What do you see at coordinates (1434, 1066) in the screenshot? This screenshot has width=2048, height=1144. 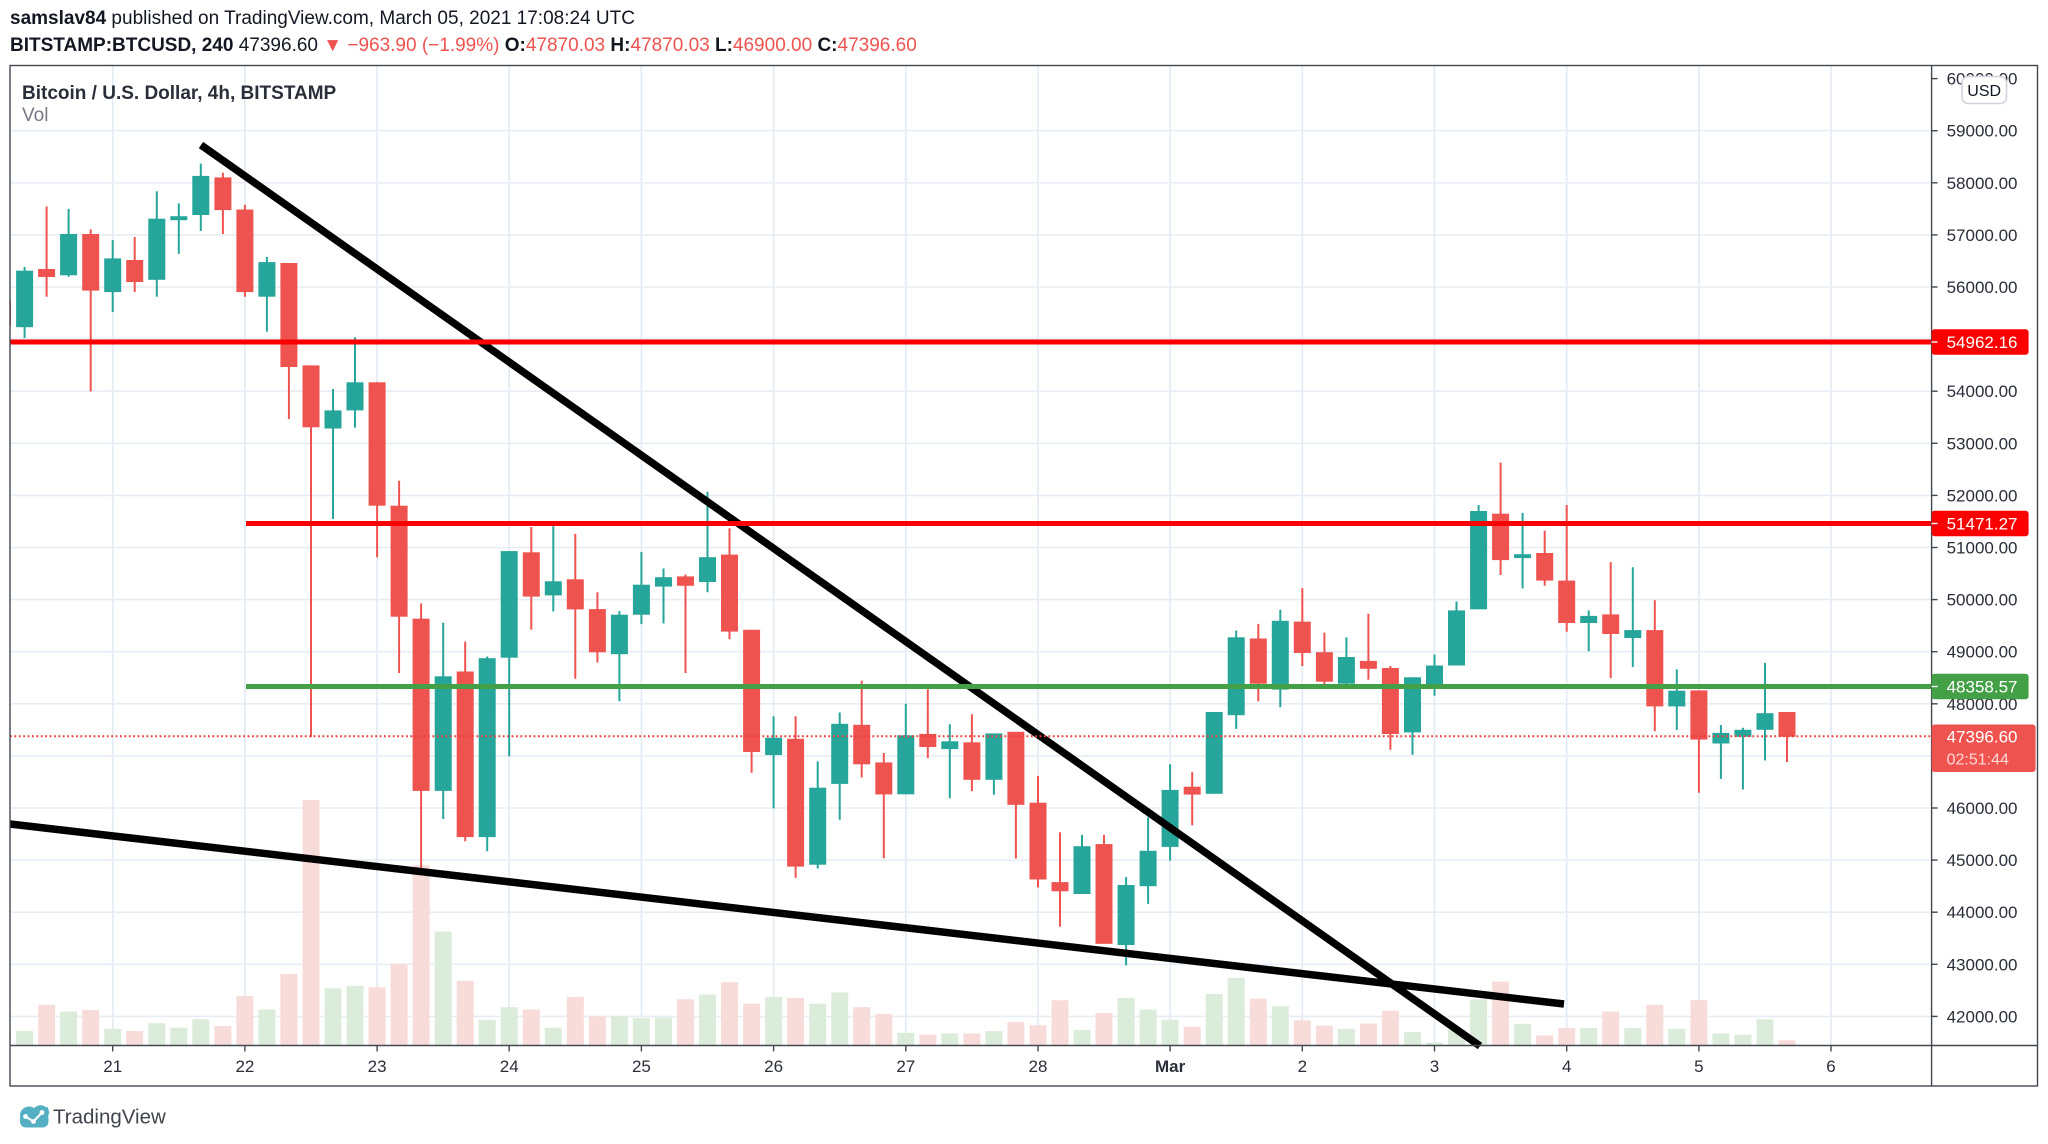 I see `svg-text: 3` at bounding box center [1434, 1066].